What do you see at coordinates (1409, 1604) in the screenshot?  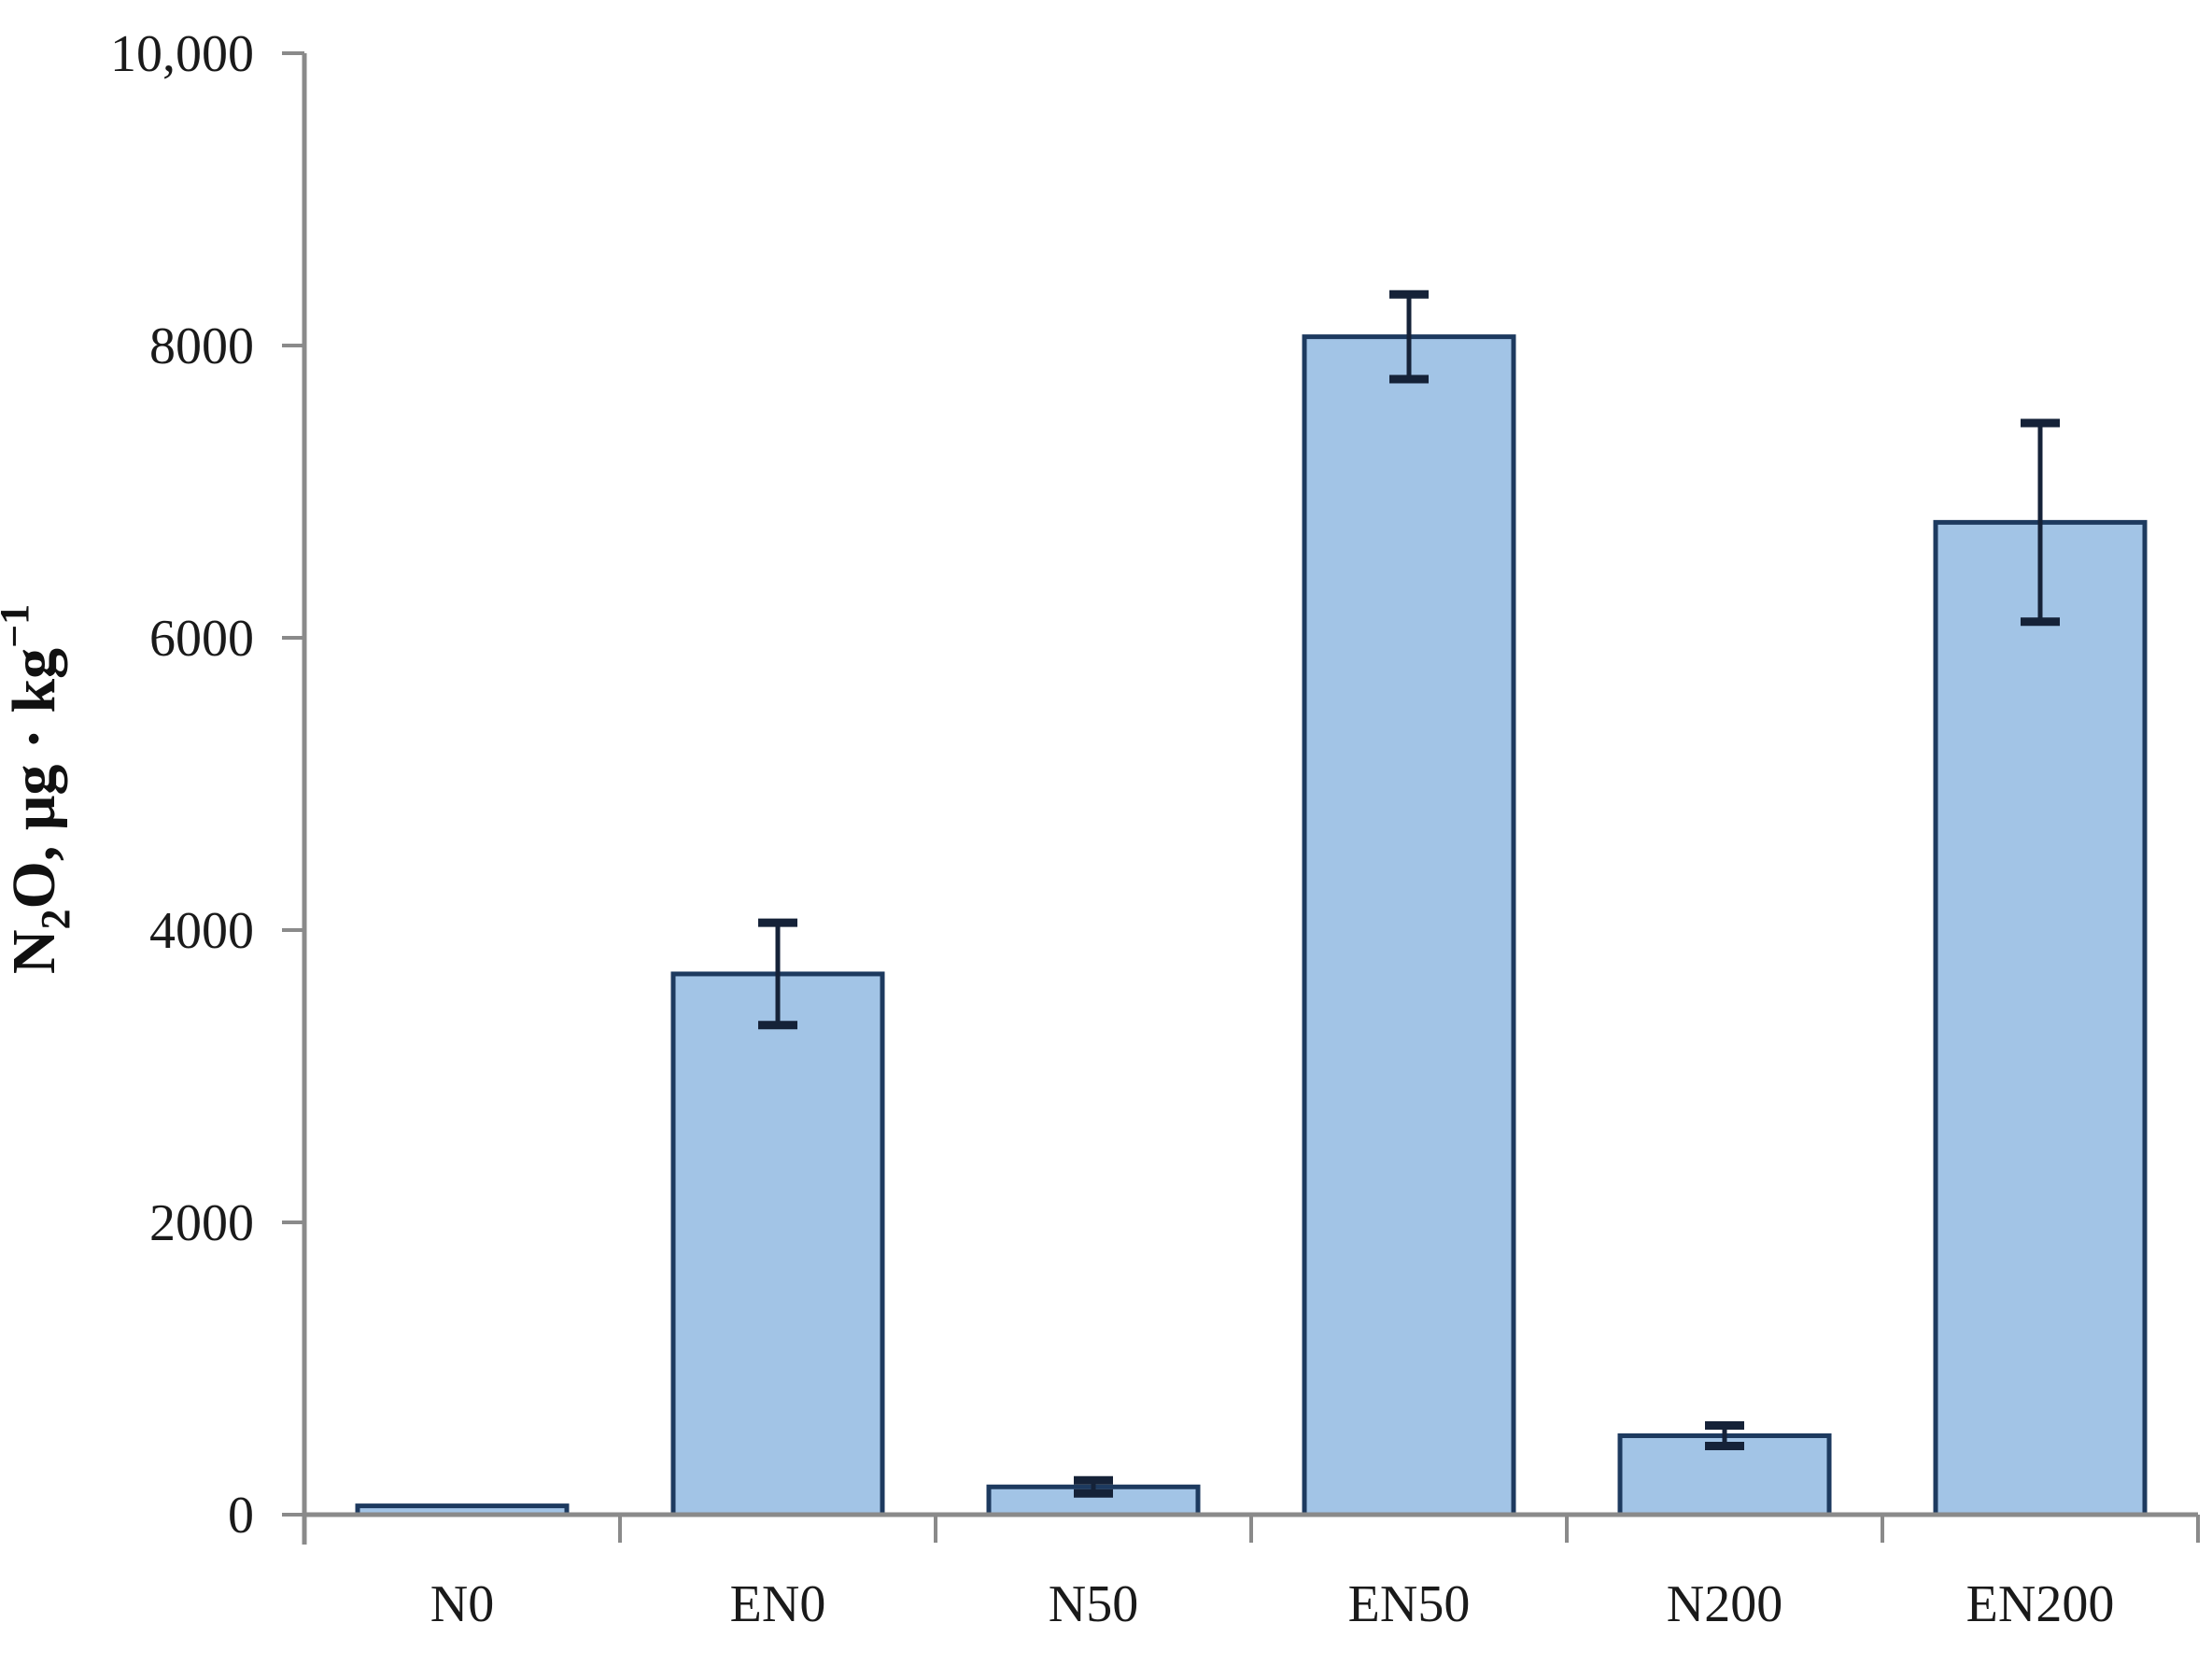 I see `x-category-label: EN50` at bounding box center [1409, 1604].